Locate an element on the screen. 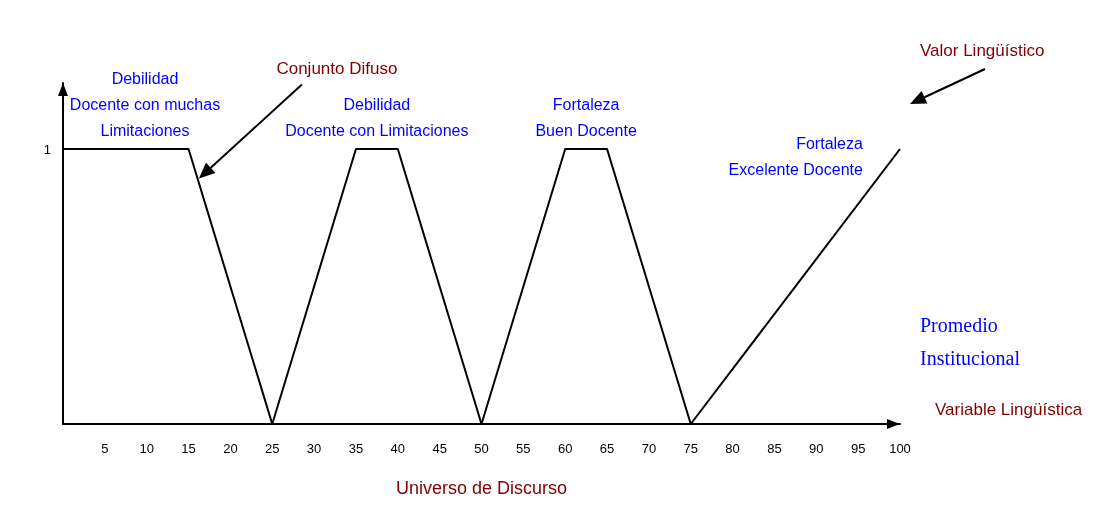 The width and height of the screenshot is (1103, 529). x-tick-label: 70 is located at coordinates (649, 448).